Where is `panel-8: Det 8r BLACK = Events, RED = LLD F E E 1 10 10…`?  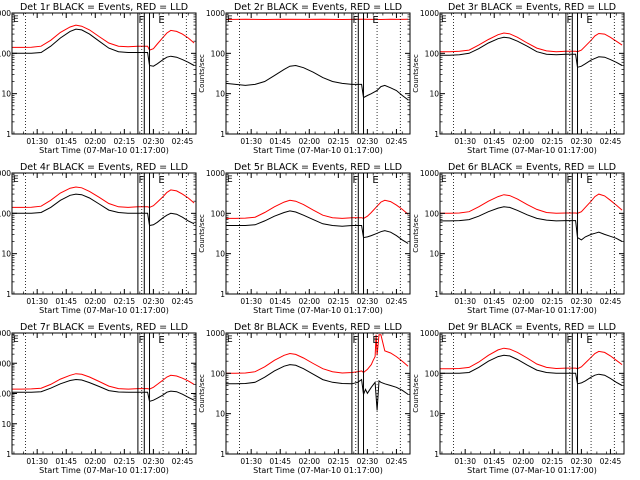
panel-8: Det 8r BLACK = Events, RED = LLD F E E 1 10 10… is located at coordinates (304, 398).